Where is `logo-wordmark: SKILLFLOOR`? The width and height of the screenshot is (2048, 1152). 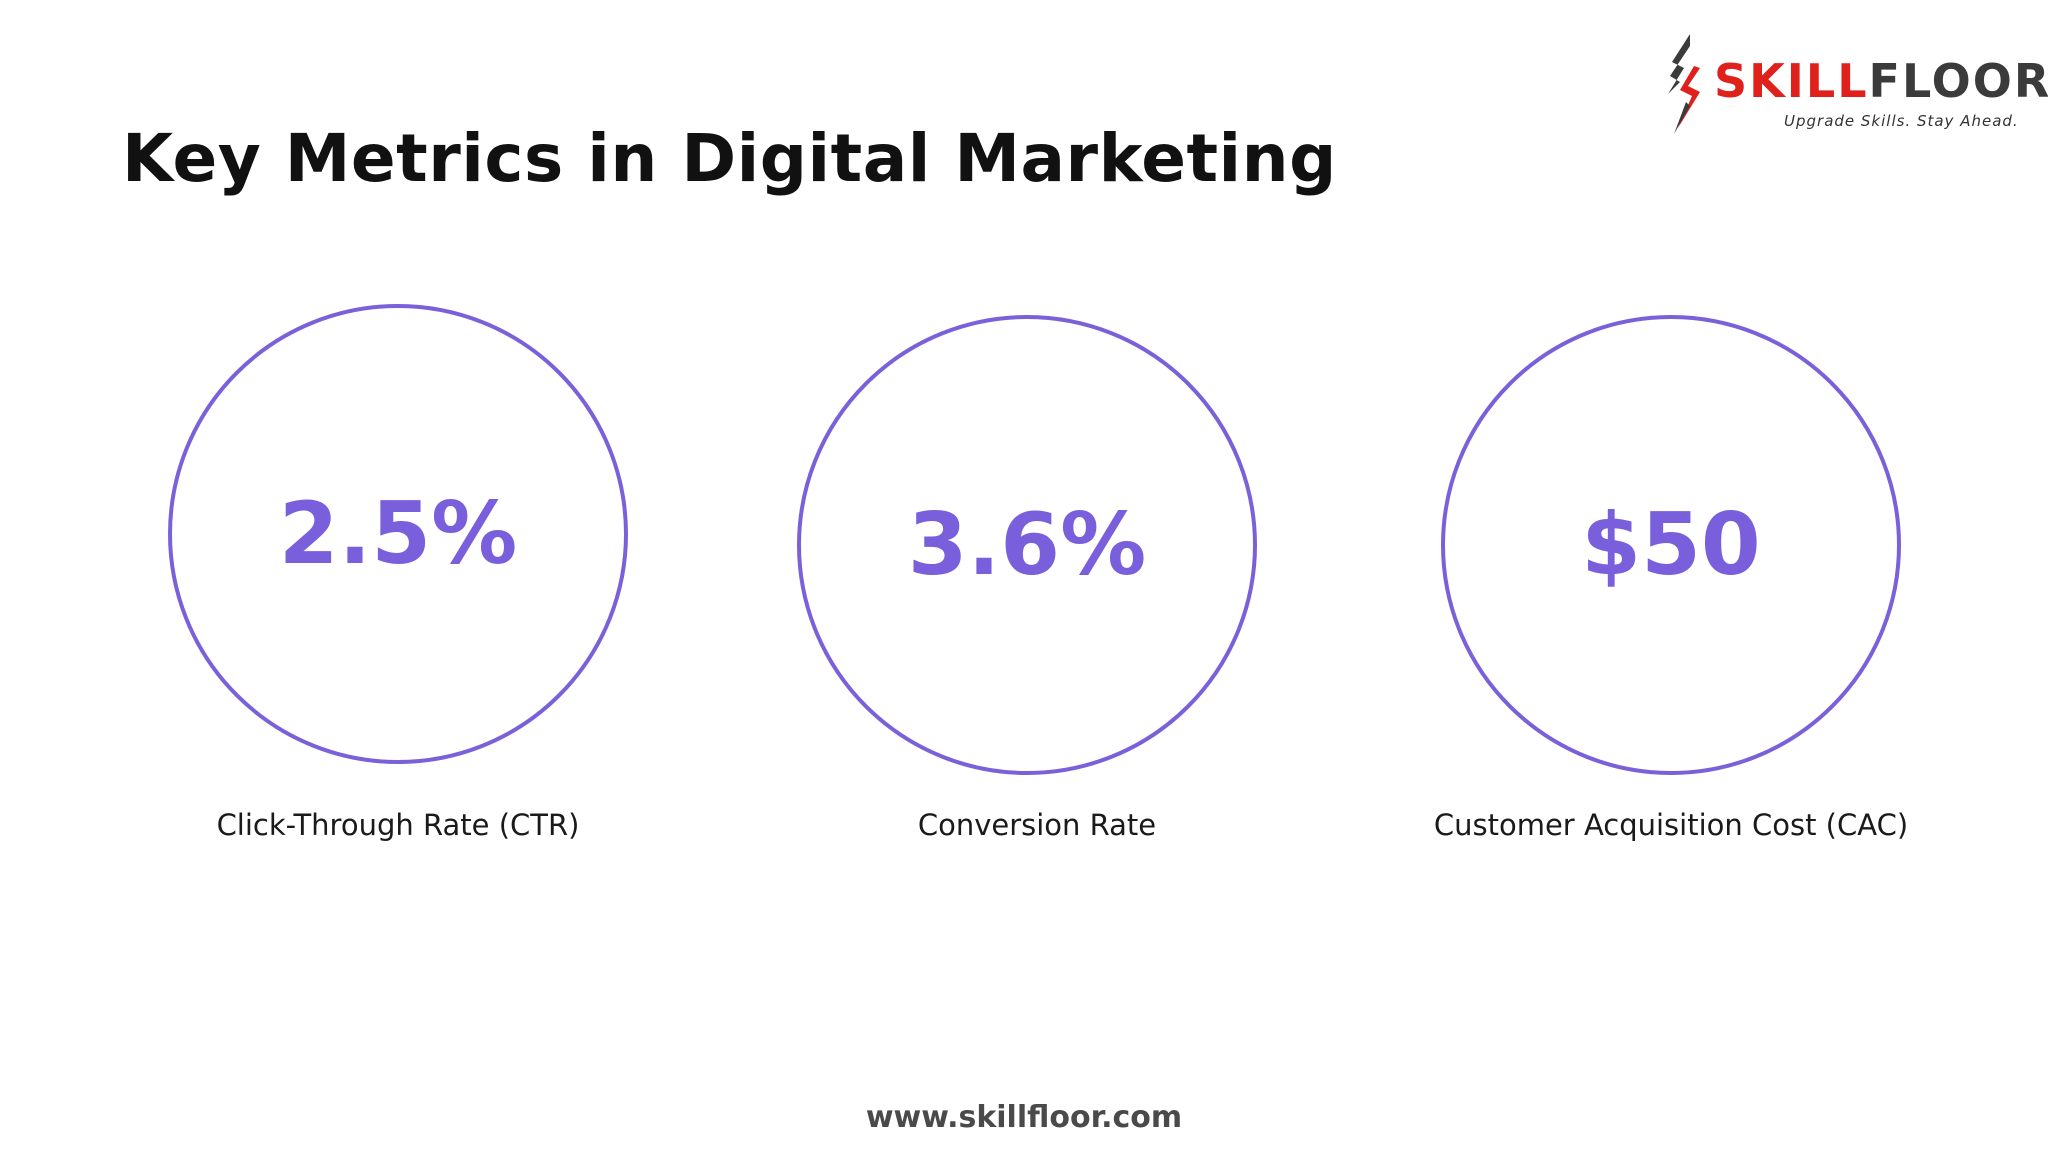
logo-wordmark: SKILLFLOOR is located at coordinates (1881, 81).